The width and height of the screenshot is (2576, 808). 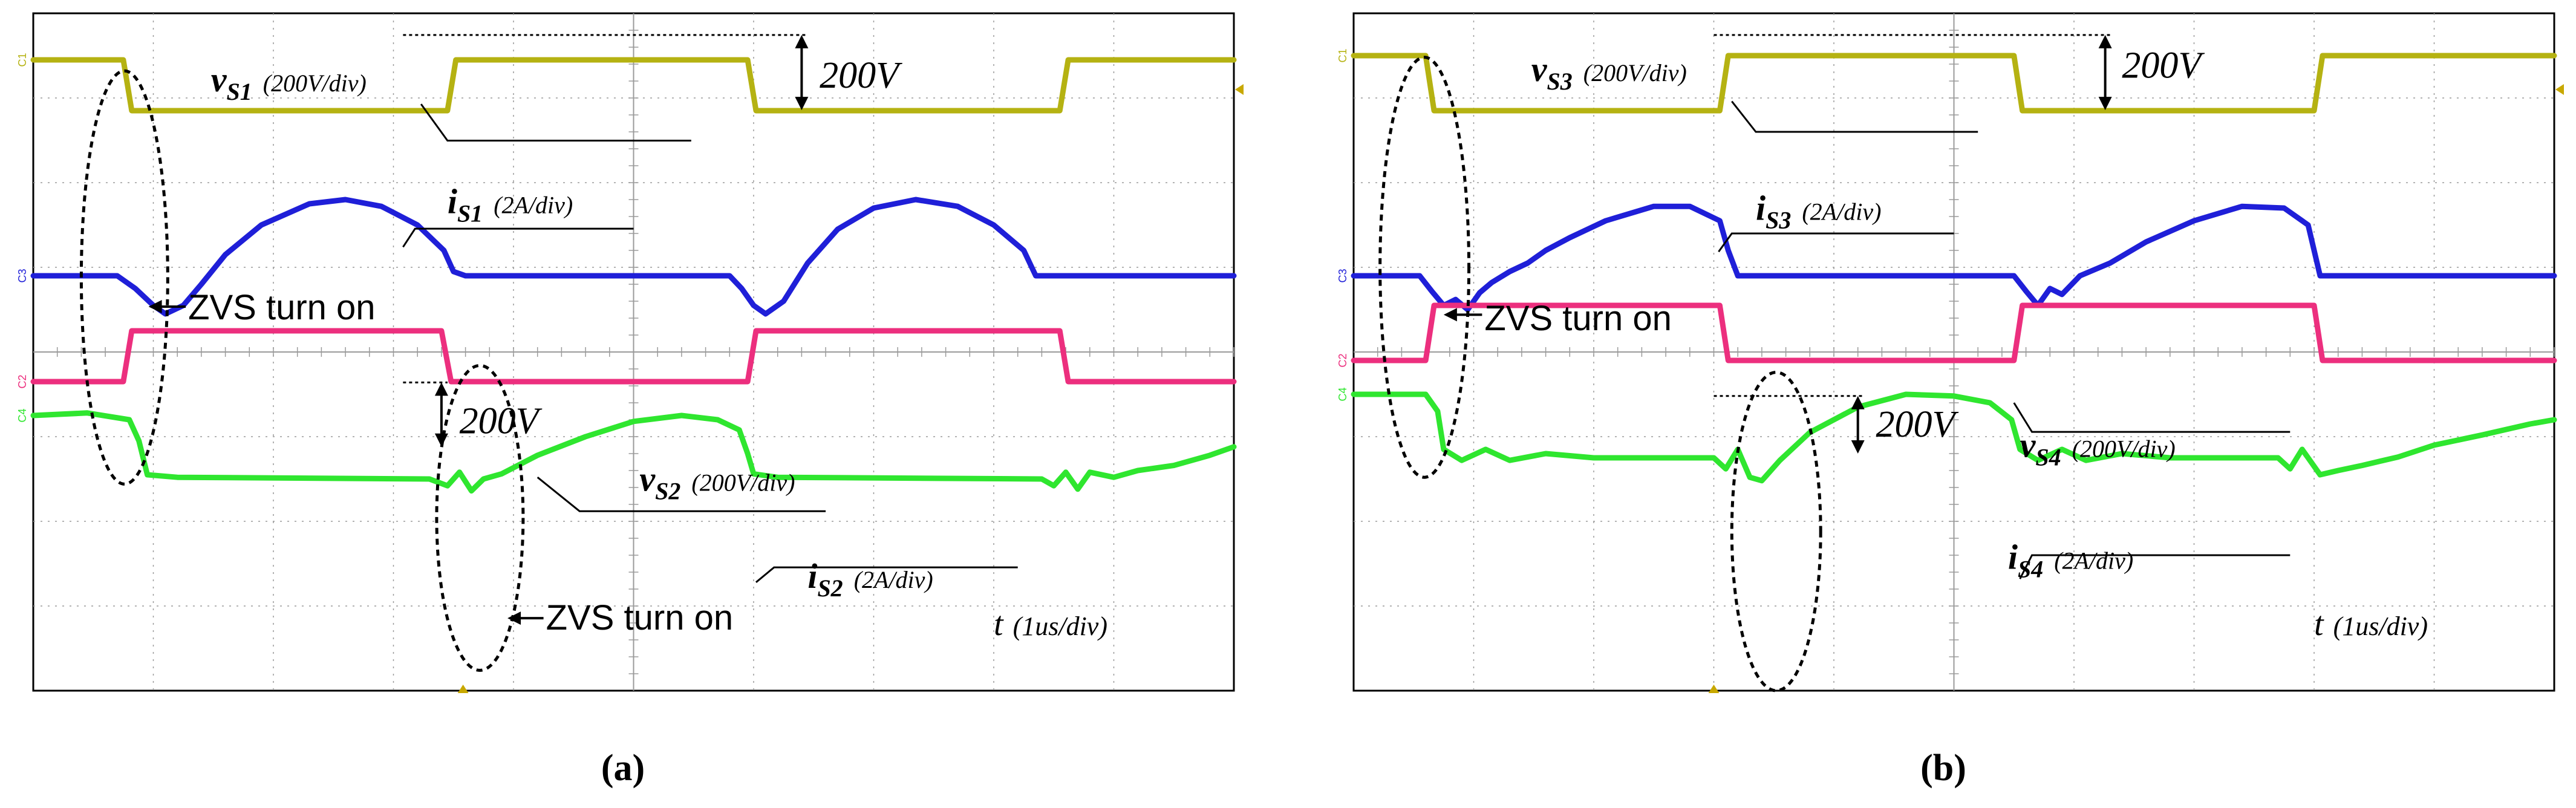 I want to click on signal-label-vS3: vS3 (200V/div), so click(x=1609, y=72).